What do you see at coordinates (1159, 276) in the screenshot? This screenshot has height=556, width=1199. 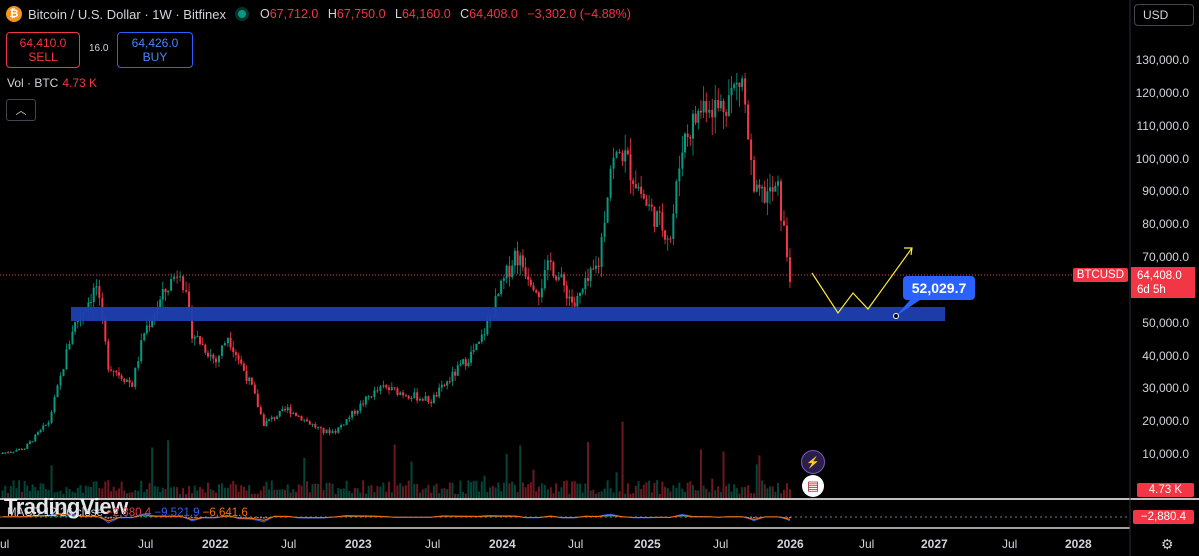 I see `last-price: 64,408.0` at bounding box center [1159, 276].